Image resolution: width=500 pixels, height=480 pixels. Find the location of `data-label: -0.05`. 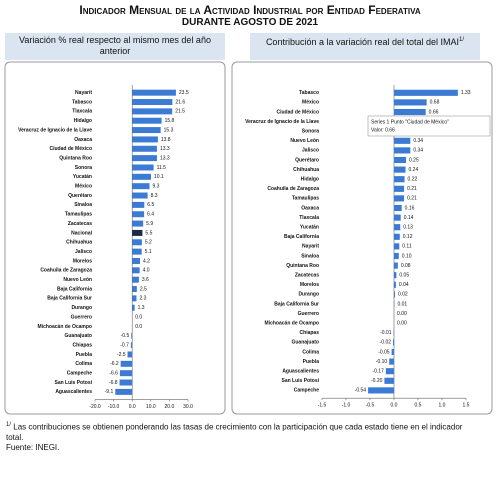

data-label: -0.05 is located at coordinates (384, 352).